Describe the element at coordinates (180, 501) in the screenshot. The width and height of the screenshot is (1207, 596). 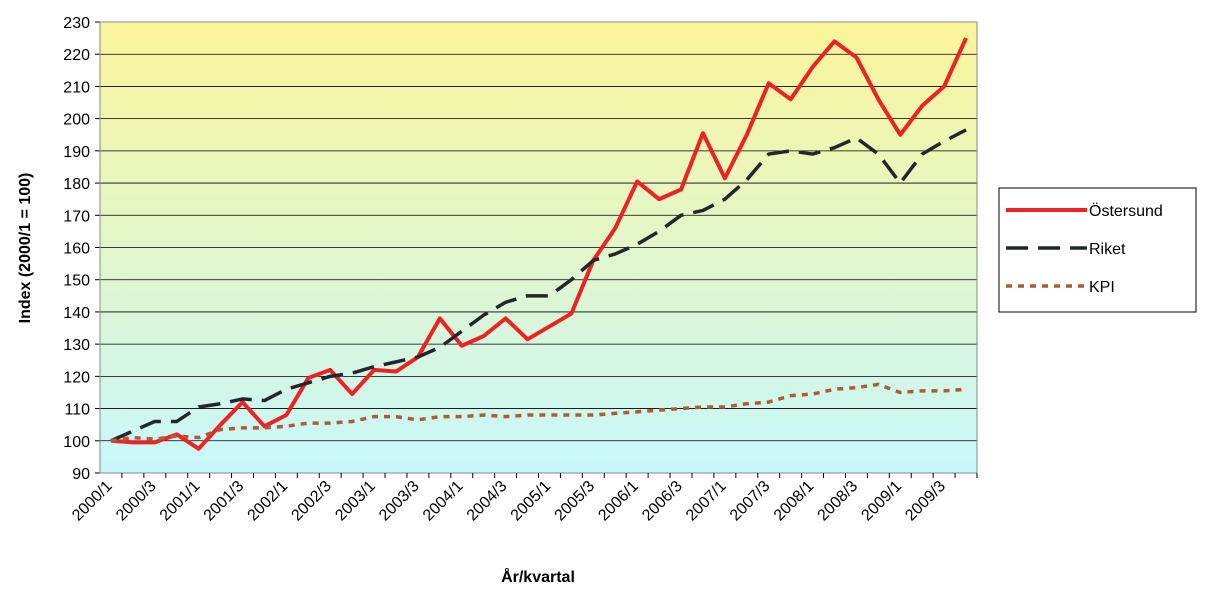
I see `x-tick-label: 2001/1` at that location.